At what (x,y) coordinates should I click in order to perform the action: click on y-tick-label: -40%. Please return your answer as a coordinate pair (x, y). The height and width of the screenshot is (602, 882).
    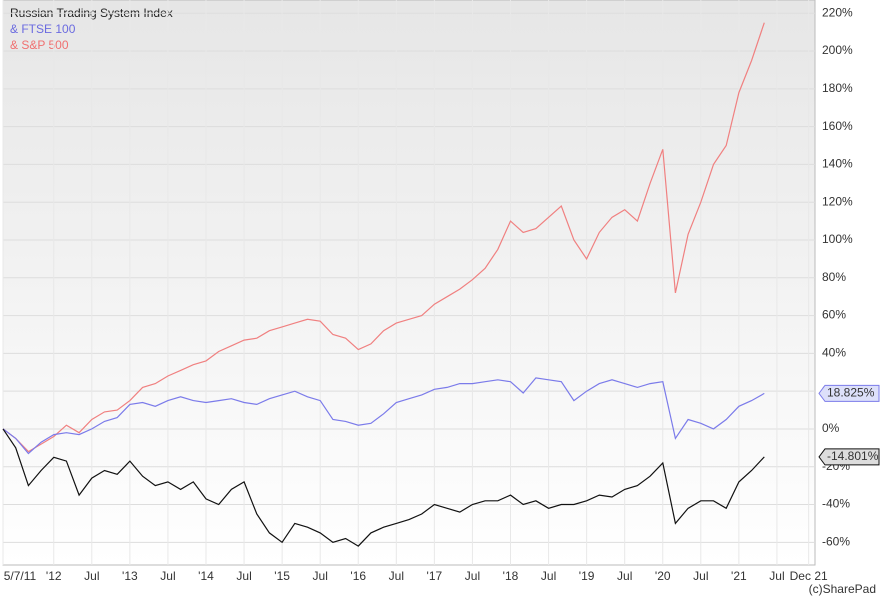
    Looking at the image, I should click on (836, 504).